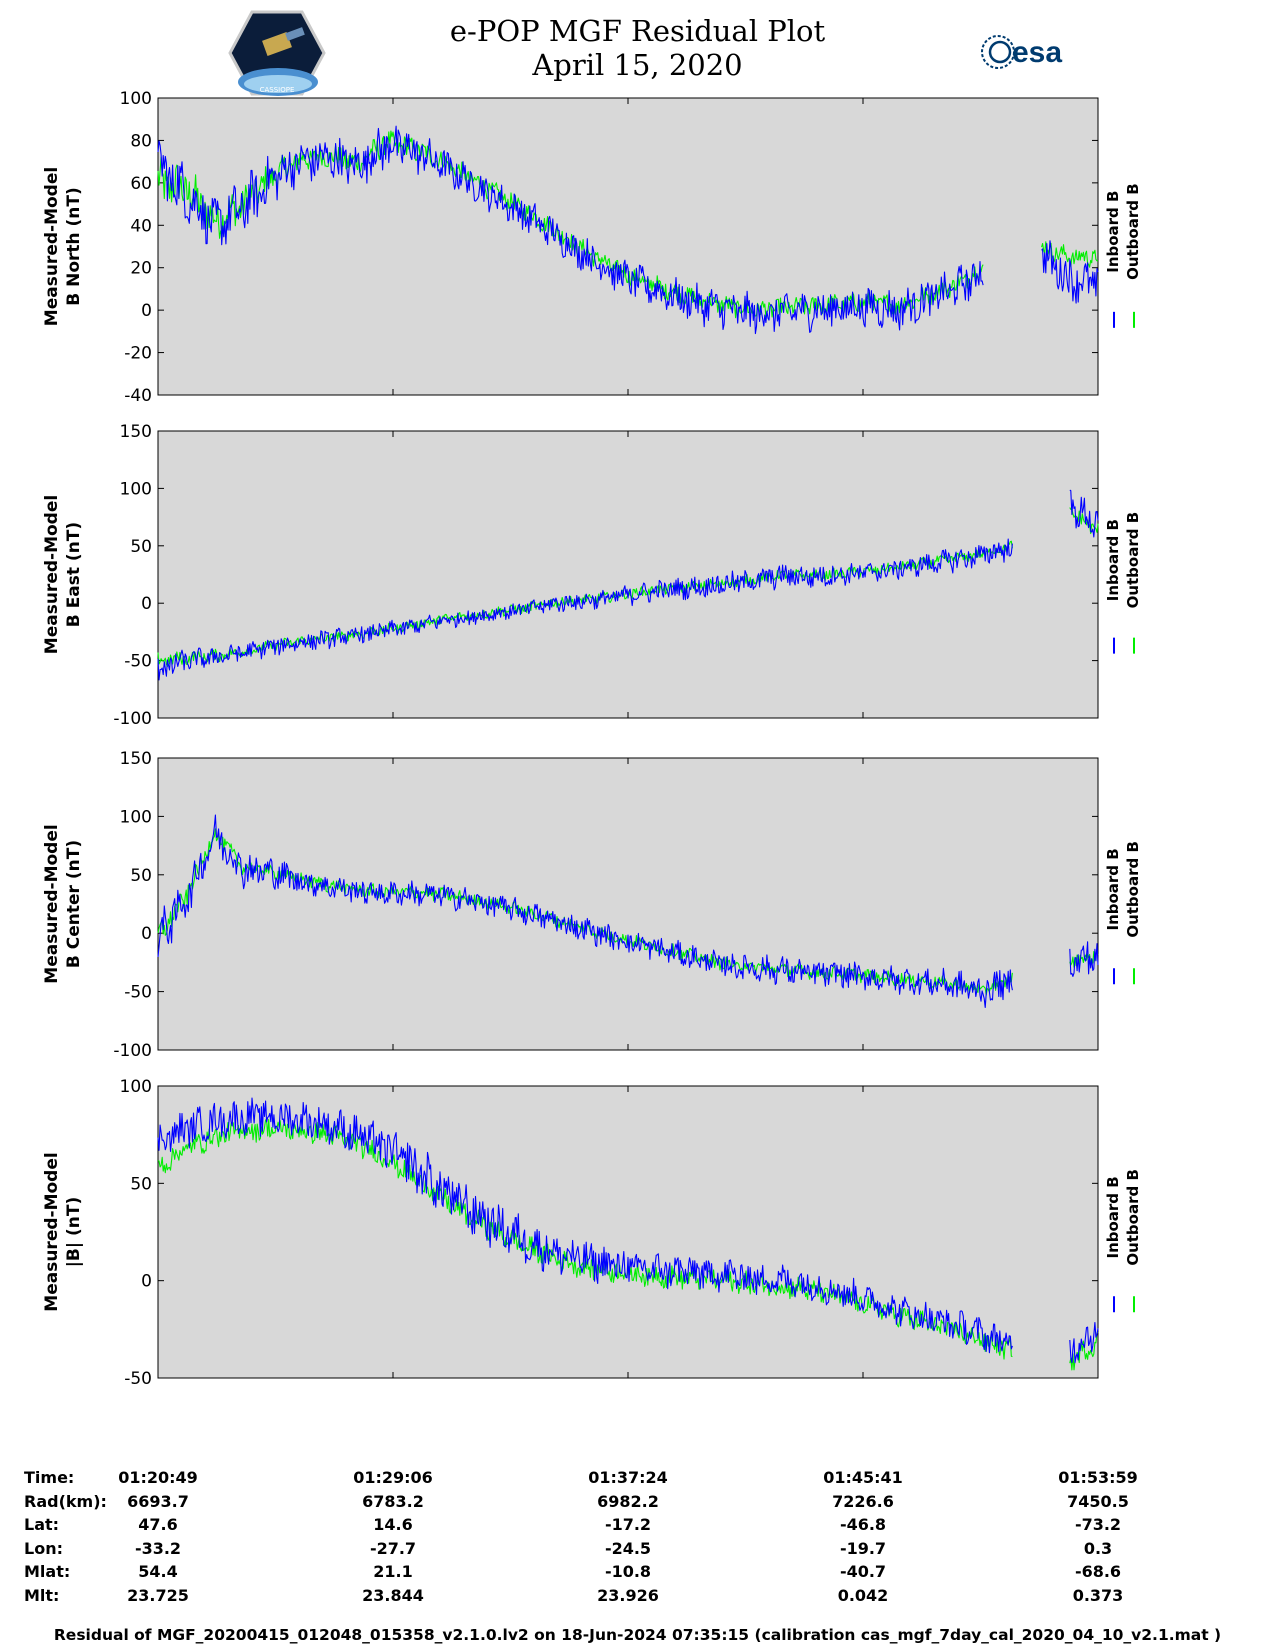 This screenshot has height=1650, width=1275. Describe the element at coordinates (74, 1232) in the screenshot. I see `y-axis-label: |B| (nT)` at that location.